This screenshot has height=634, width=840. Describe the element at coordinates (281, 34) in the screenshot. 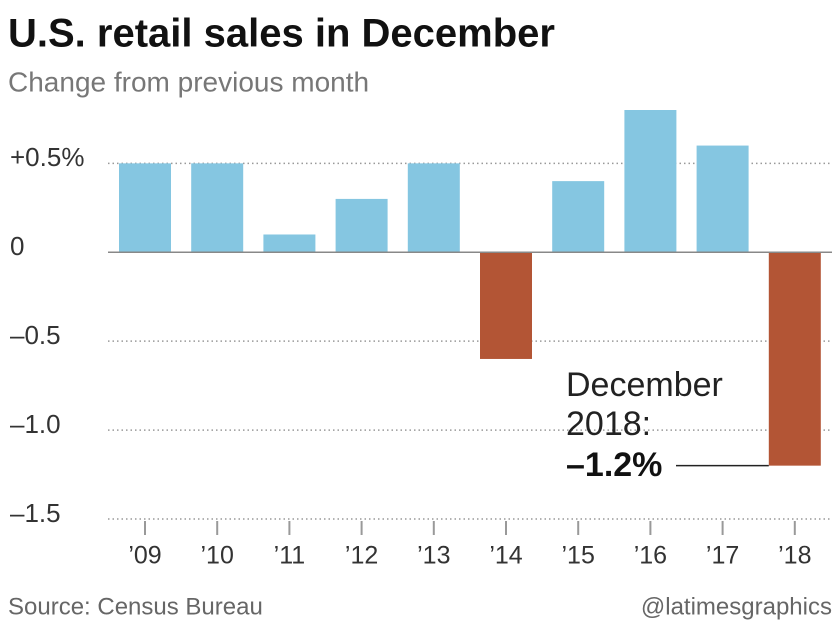

I see `chart-title: U.S. retail sales in December` at that location.